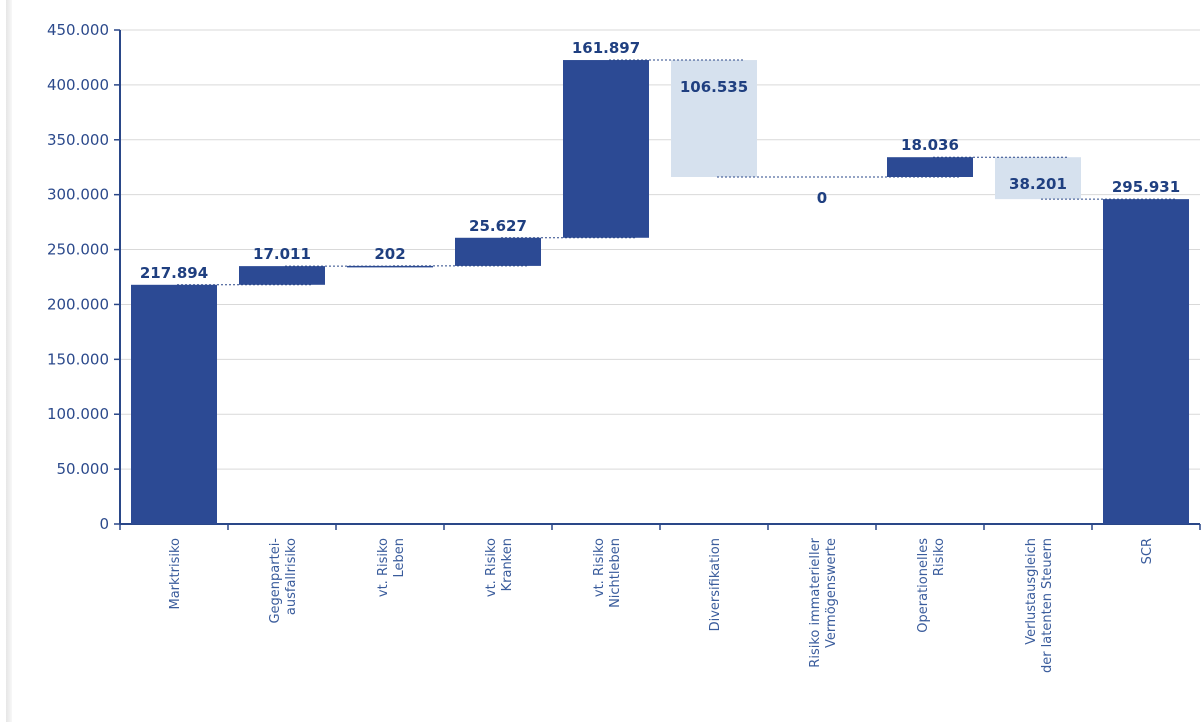 This screenshot has width=1202, height=722. What do you see at coordinates (923, 585) in the screenshot?
I see `x-category-label-line: Operationelles` at bounding box center [923, 585].